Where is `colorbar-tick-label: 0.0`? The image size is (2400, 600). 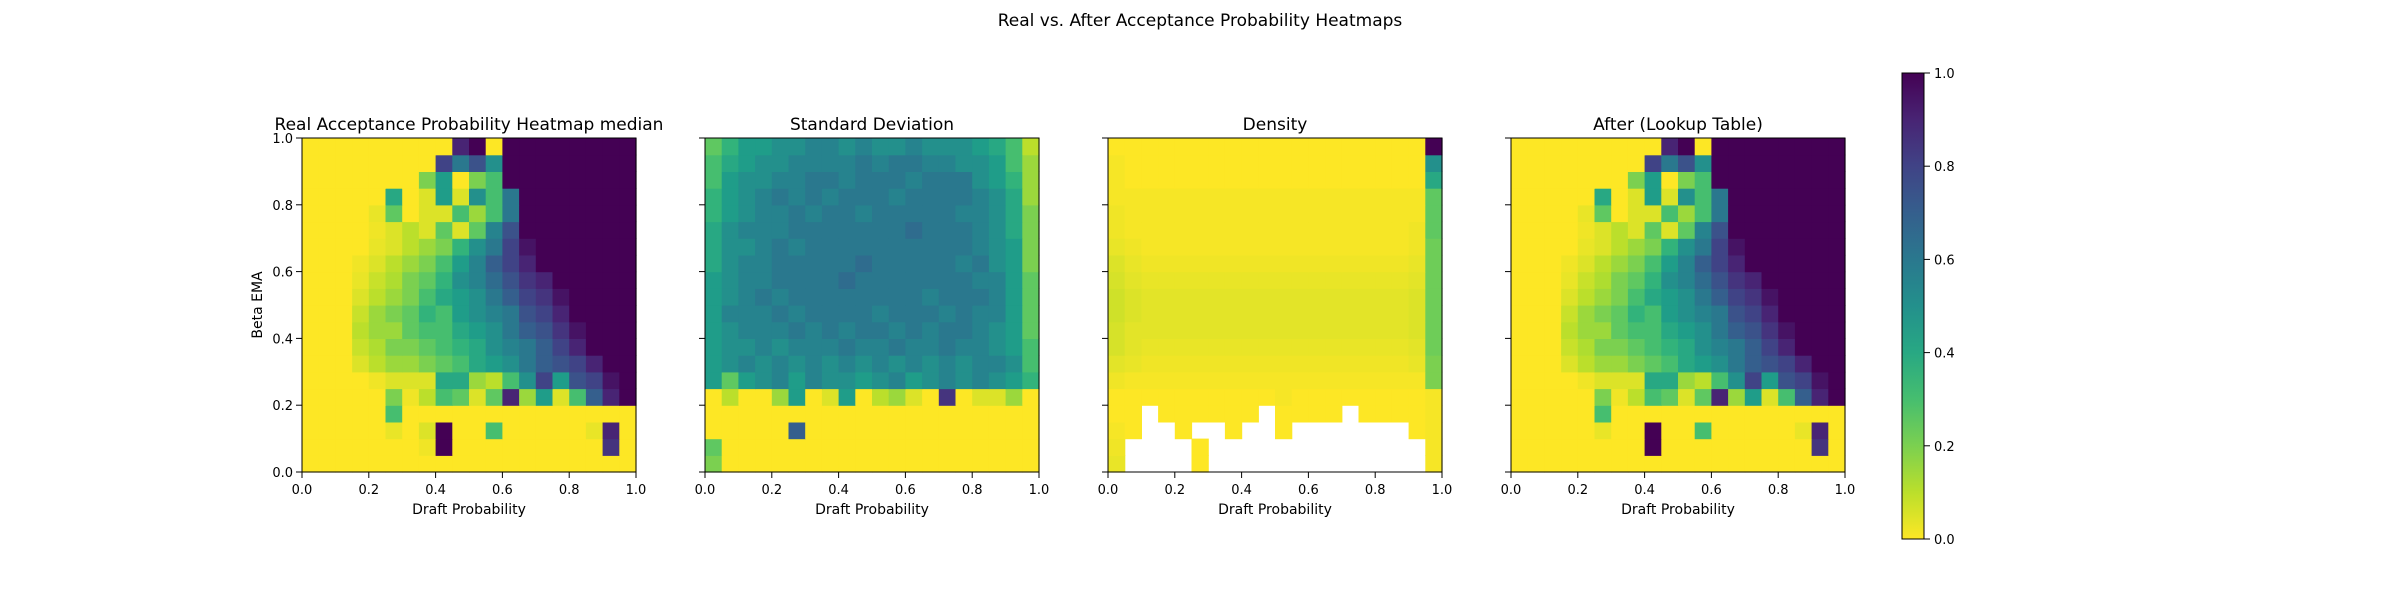 colorbar-tick-label: 0.0 is located at coordinates (1944, 540).